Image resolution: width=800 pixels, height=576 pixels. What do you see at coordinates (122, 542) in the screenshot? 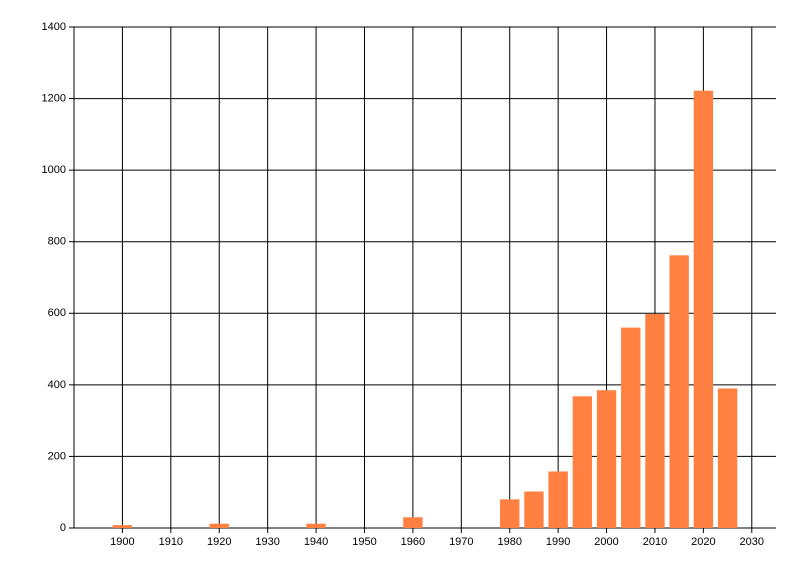
I see `x-tick-label: 1900` at bounding box center [122, 542].